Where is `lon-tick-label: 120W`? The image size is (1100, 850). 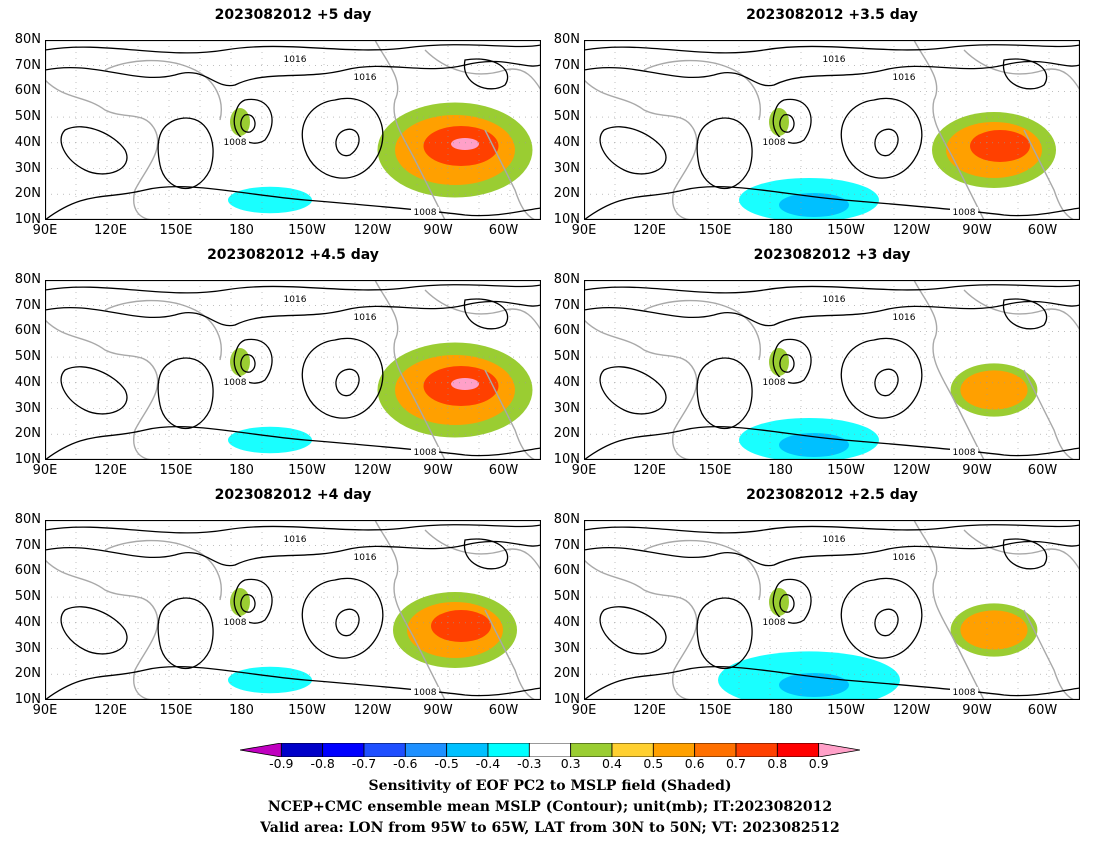
lon-tick-label: 120W is located at coordinates (372, 710).